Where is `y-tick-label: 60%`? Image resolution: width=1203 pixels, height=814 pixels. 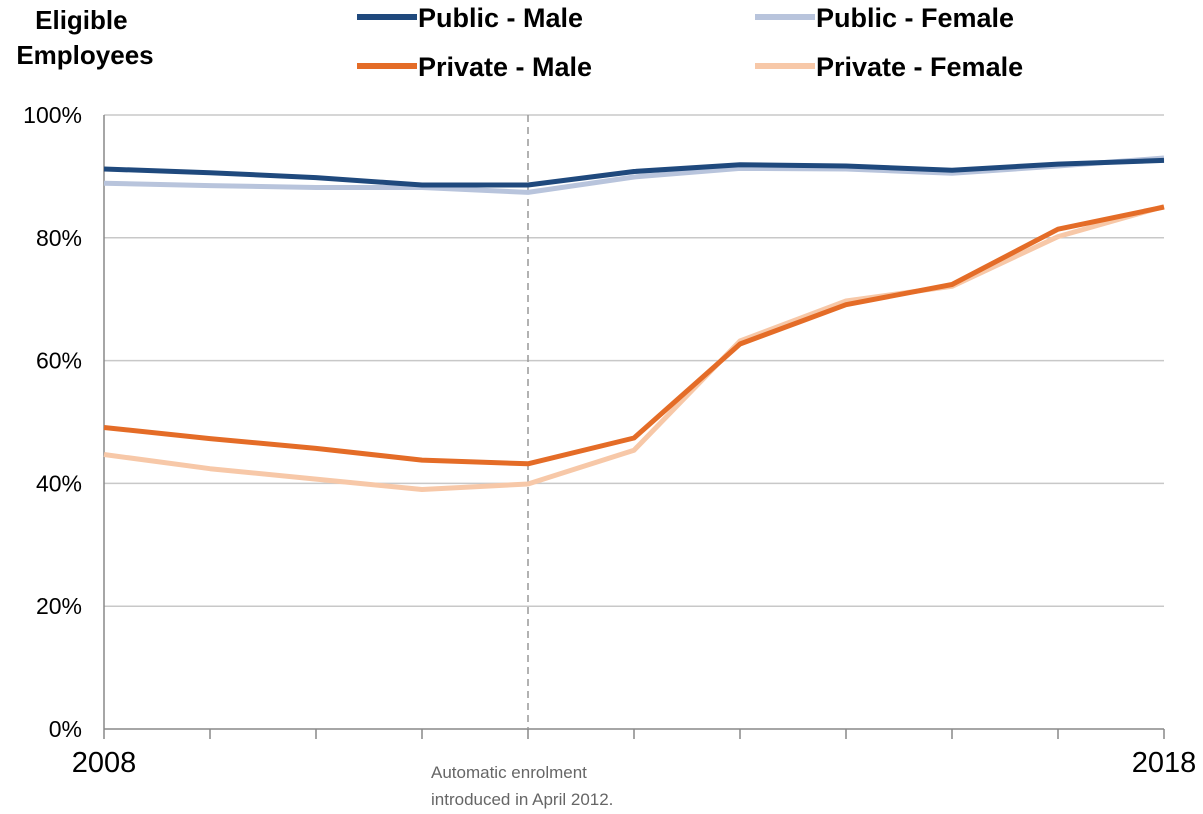
y-tick-label: 60% is located at coordinates (59, 361).